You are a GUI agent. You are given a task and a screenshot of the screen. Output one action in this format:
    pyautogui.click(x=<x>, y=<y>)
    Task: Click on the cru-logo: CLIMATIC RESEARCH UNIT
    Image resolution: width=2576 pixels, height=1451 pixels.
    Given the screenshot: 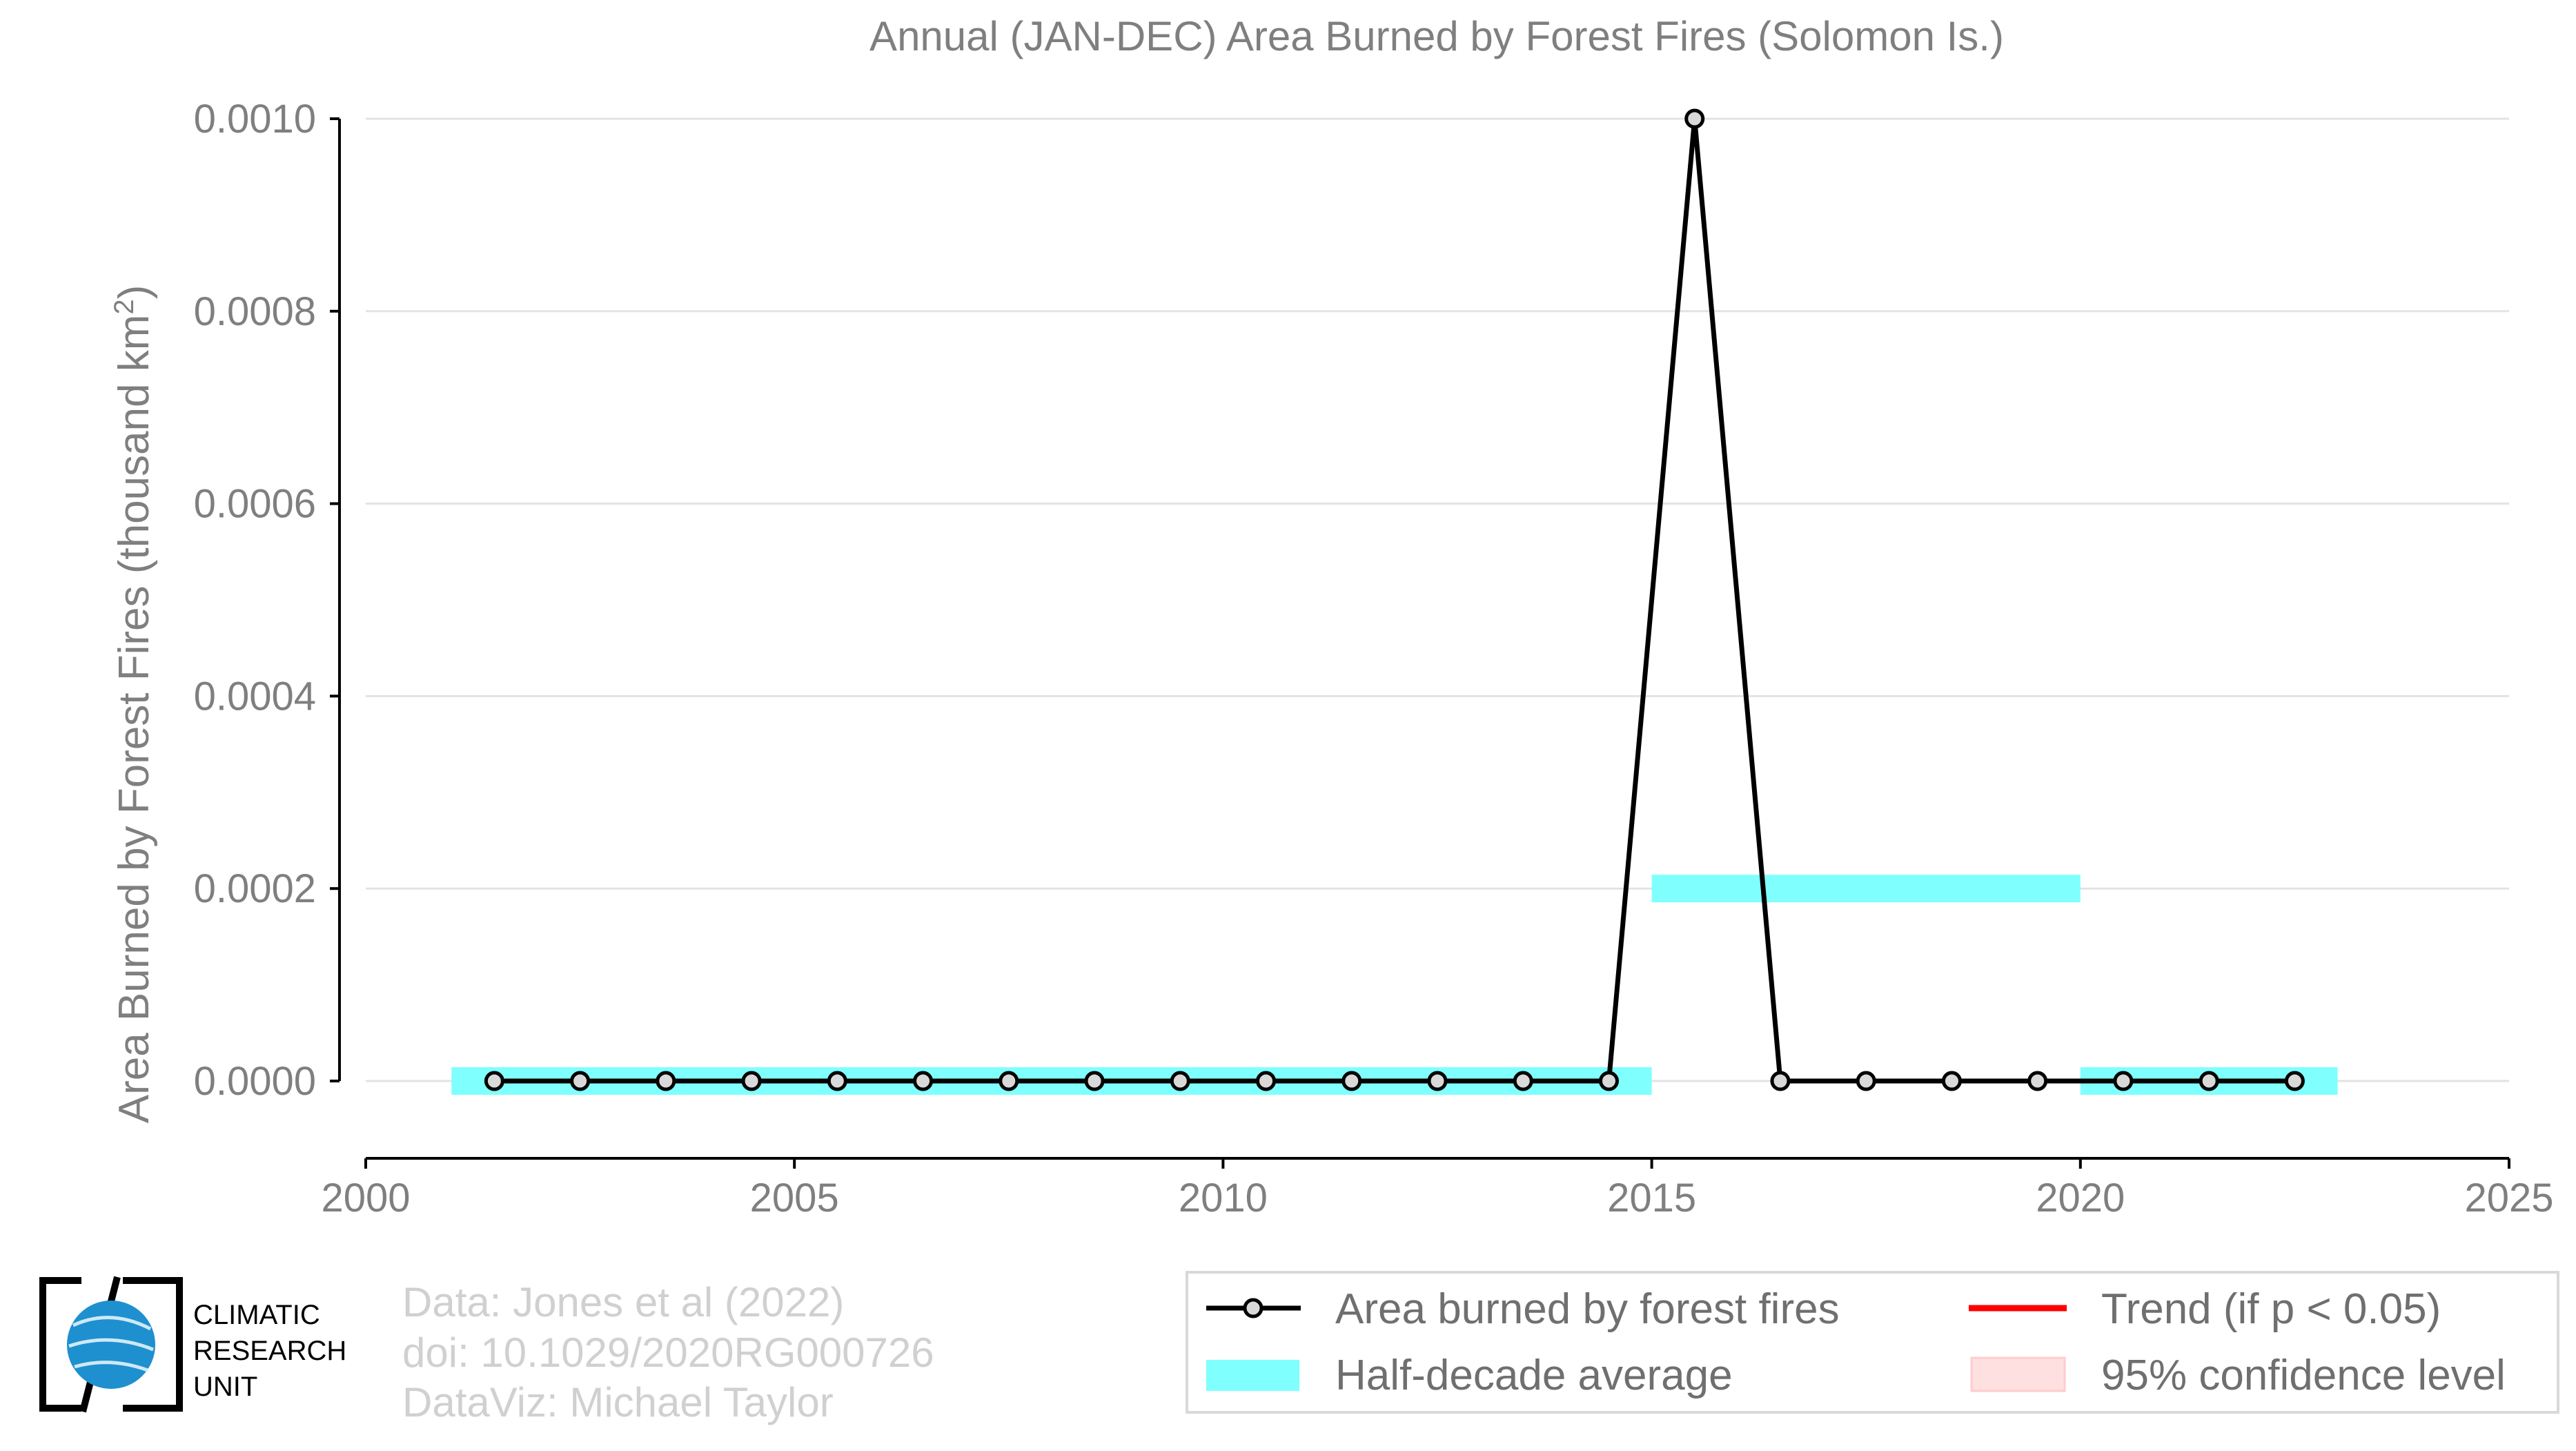 What is the action you would take?
    pyautogui.click(x=192, y=1344)
    